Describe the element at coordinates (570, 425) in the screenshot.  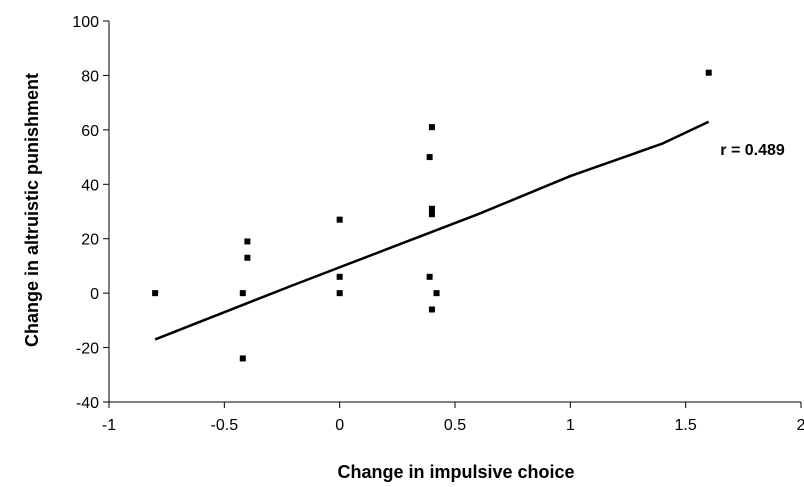
I see `x-tick-label: 1` at that location.